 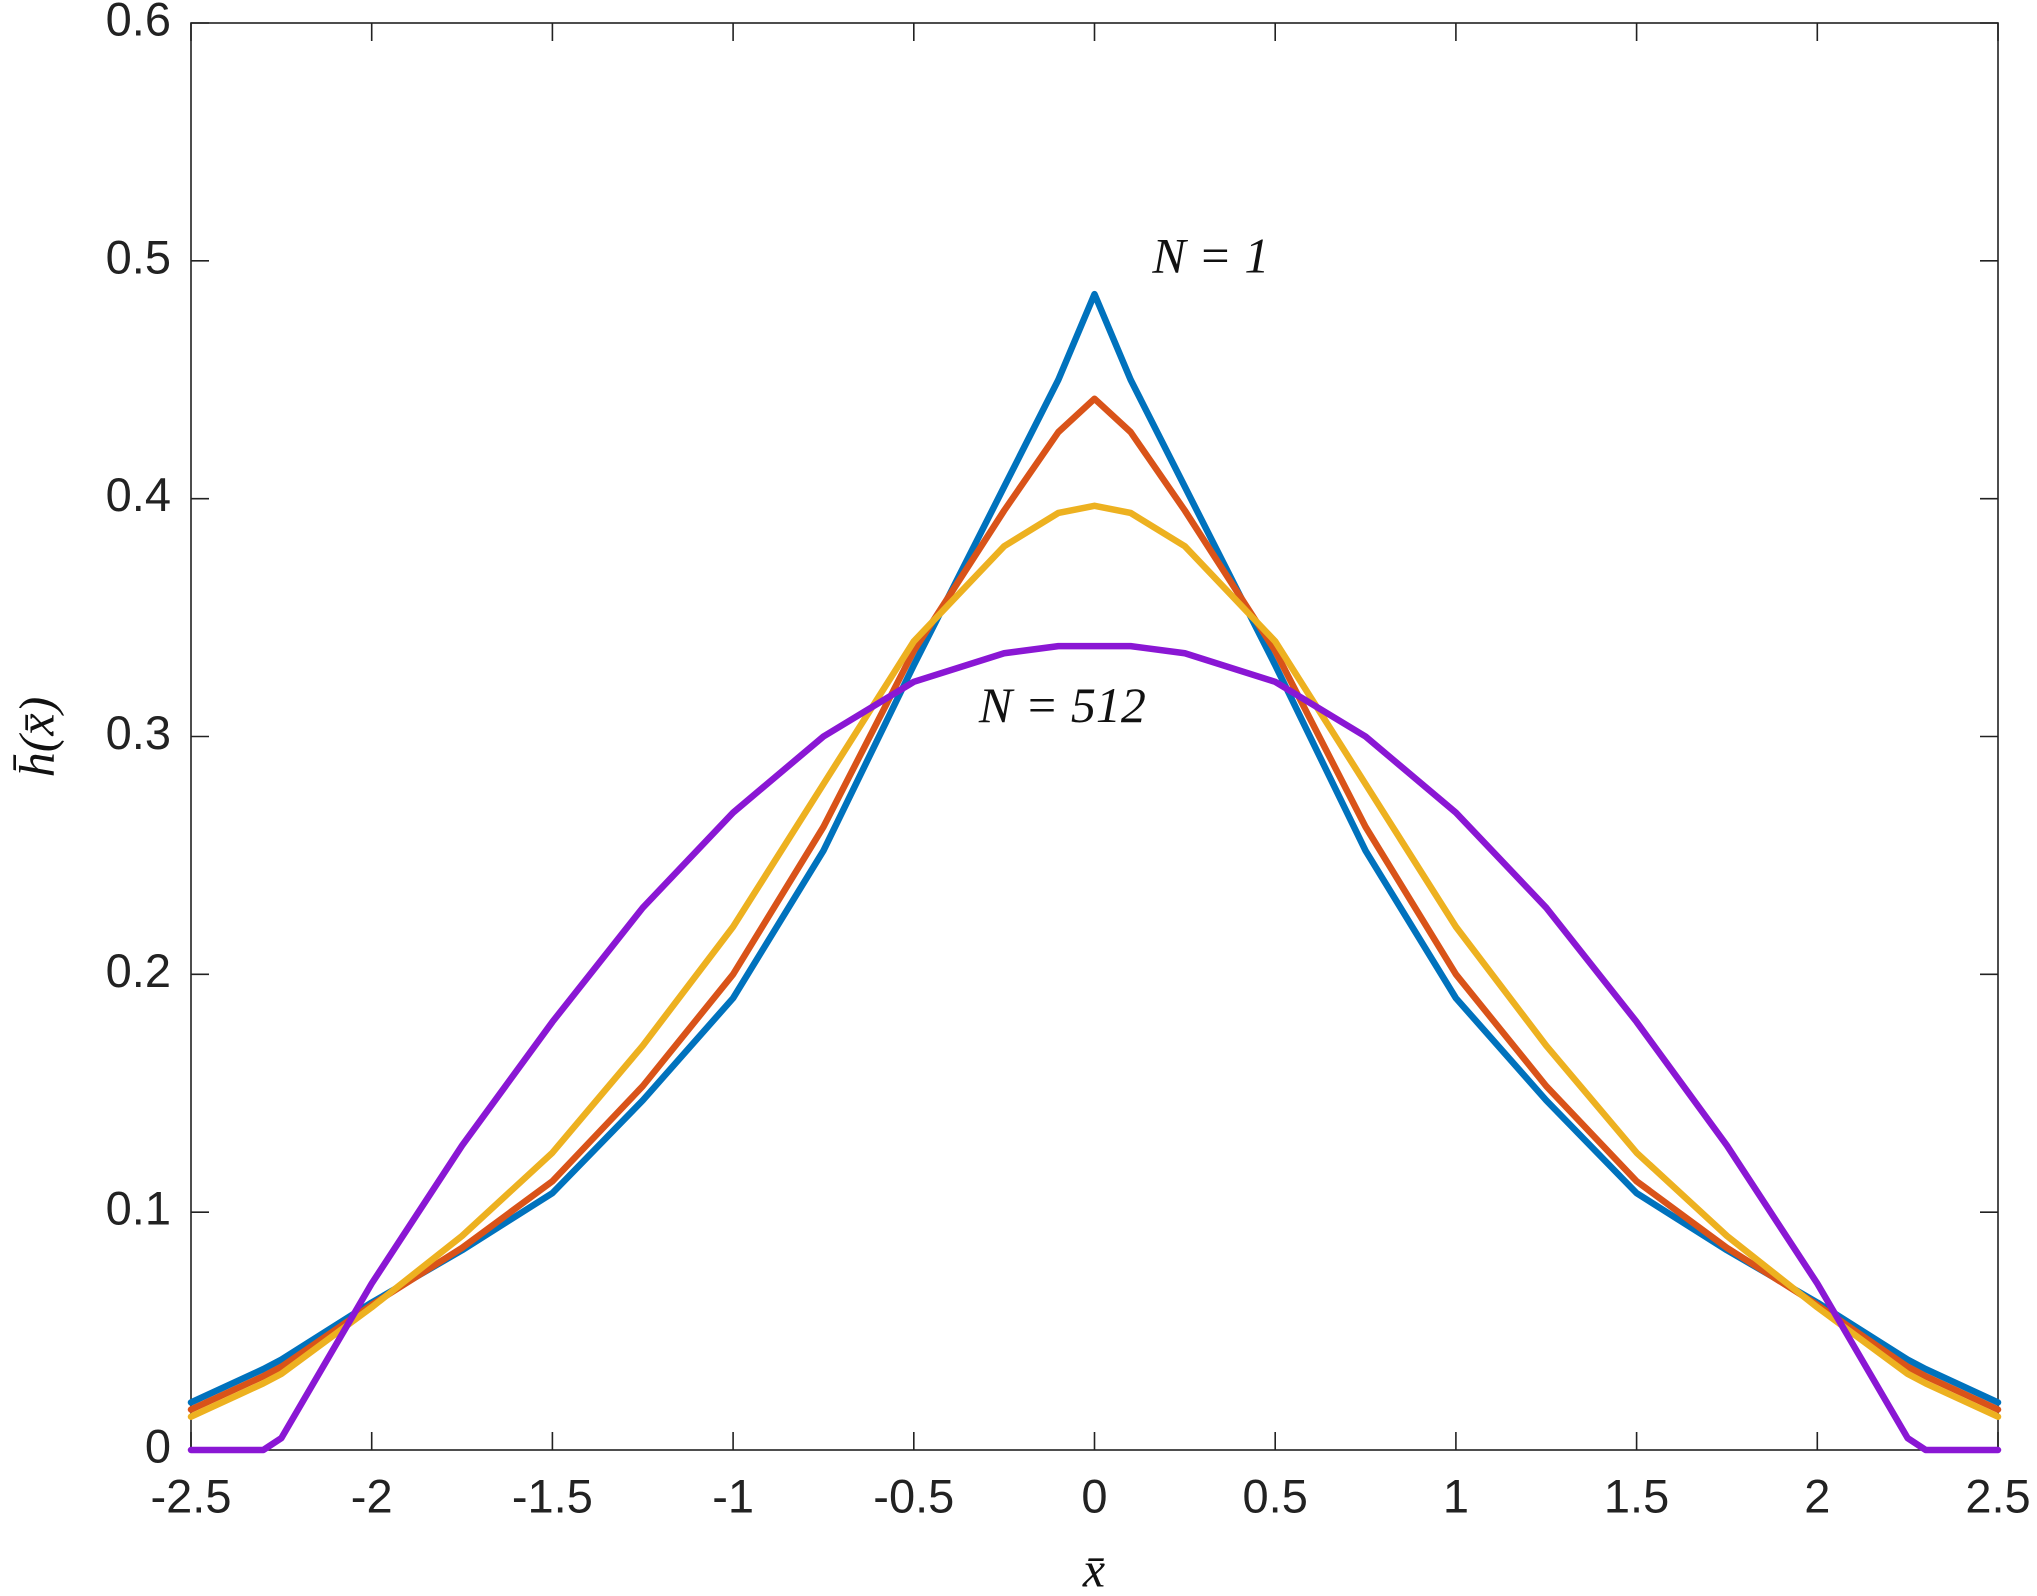 I want to click on y-tick-label: 0.6, so click(x=138, y=22).